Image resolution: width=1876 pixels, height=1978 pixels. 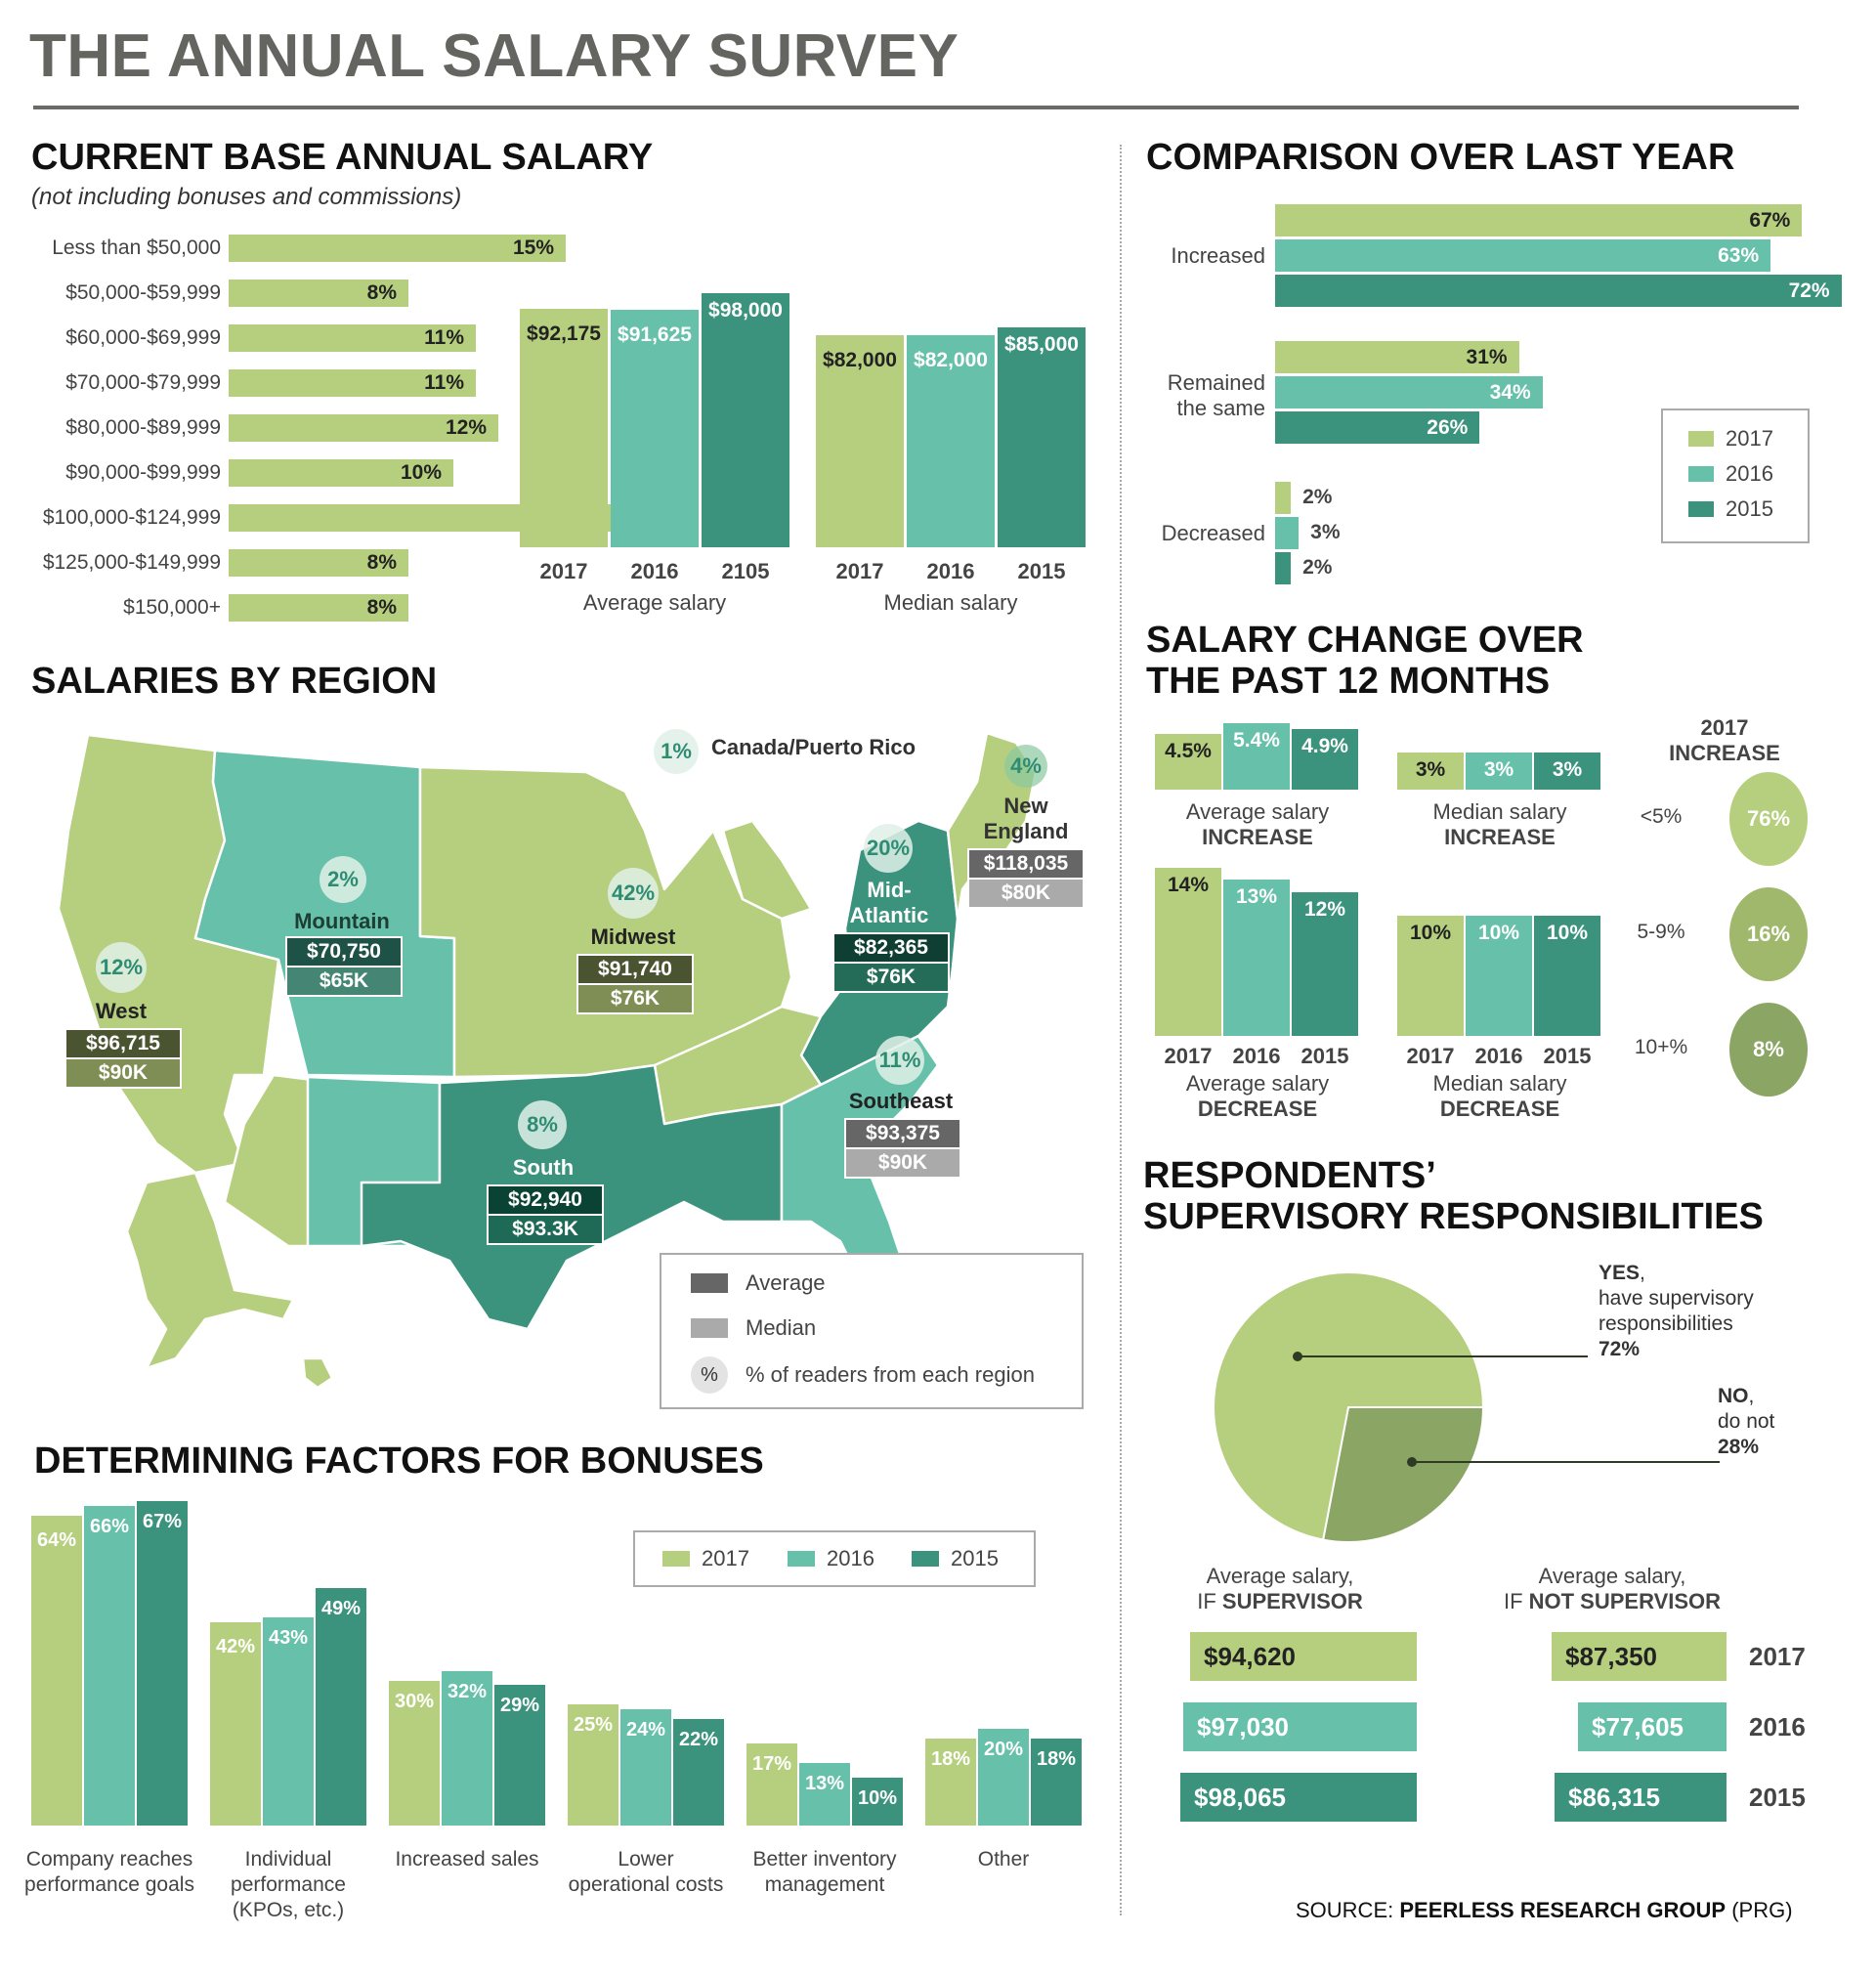 I want to click on salary-column-year: 2017, so click(x=563, y=571).